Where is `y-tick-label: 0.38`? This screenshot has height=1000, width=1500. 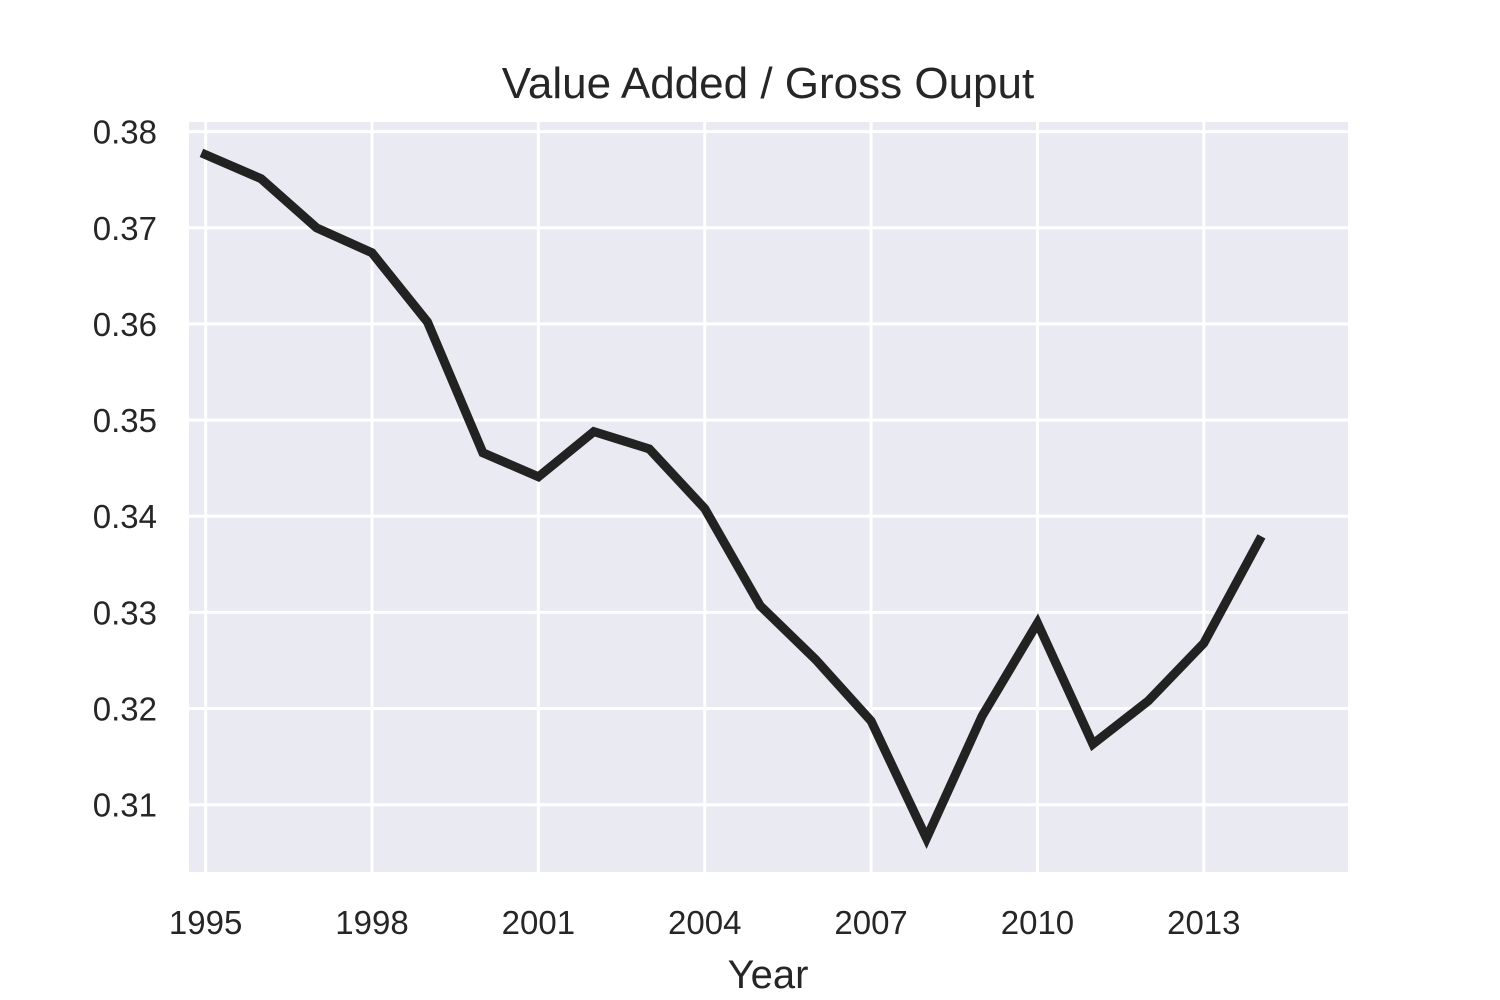 y-tick-label: 0.38 is located at coordinates (125, 132).